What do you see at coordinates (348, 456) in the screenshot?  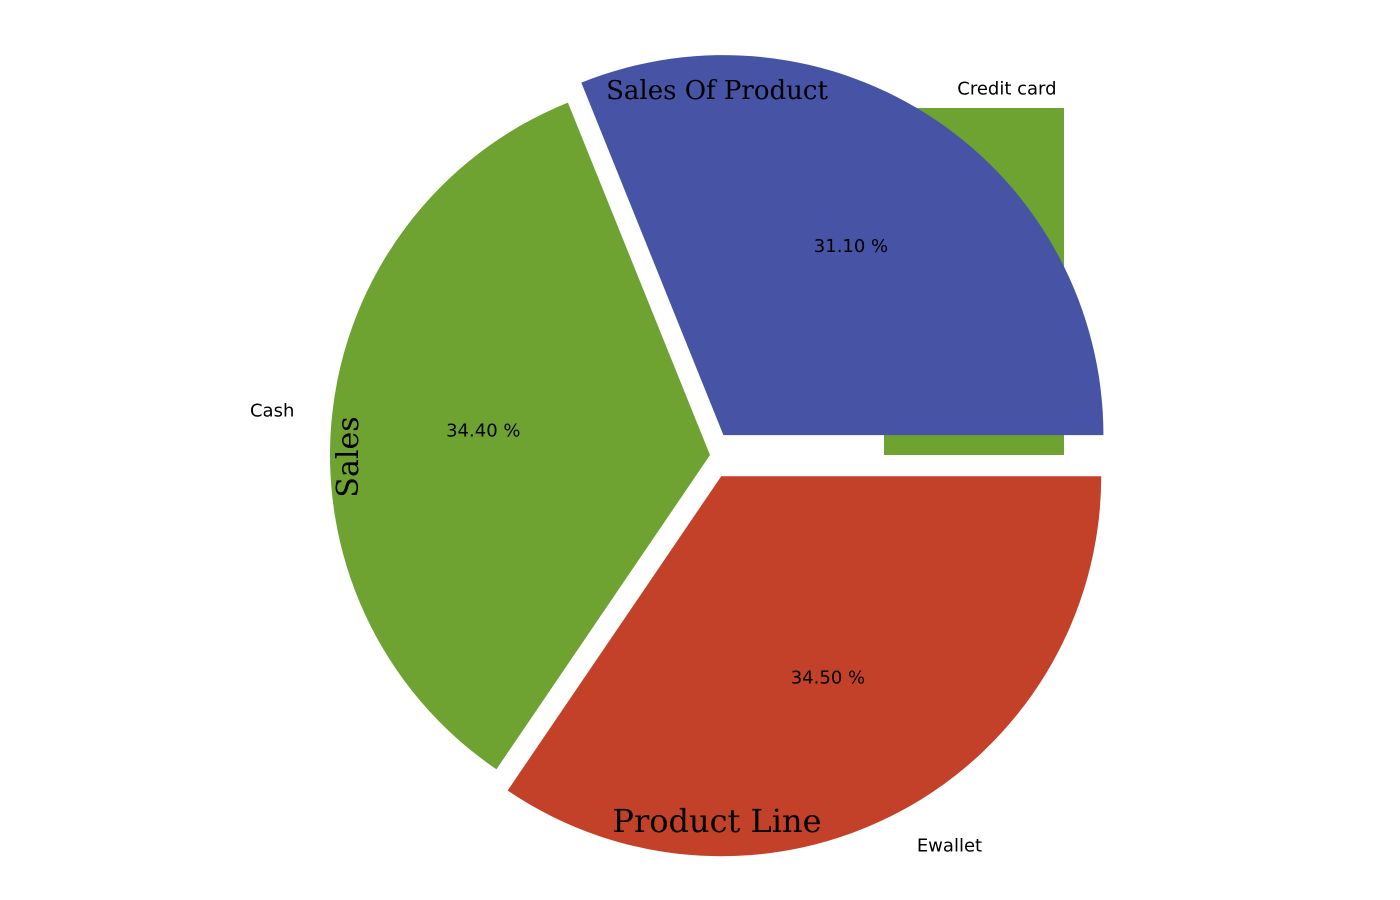 I see `y-axis-label: Sales` at bounding box center [348, 456].